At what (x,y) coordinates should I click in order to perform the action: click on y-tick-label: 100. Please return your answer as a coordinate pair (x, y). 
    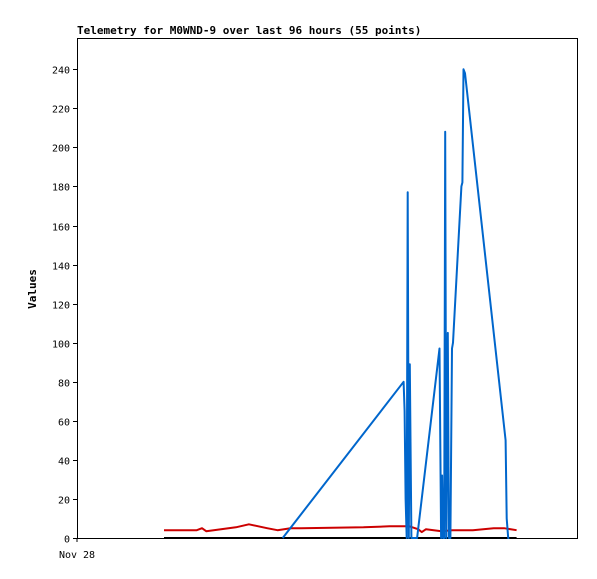
    Looking at the image, I should click on (61, 345).